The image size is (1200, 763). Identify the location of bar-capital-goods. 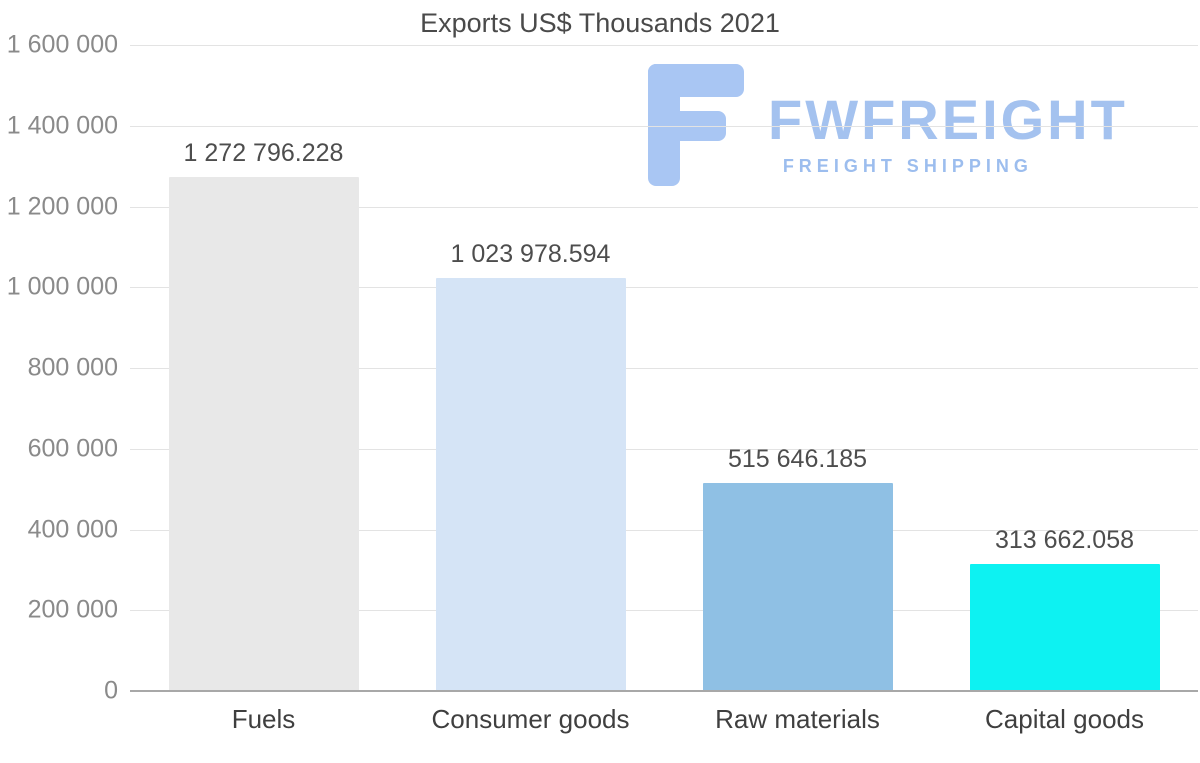
(1064, 627).